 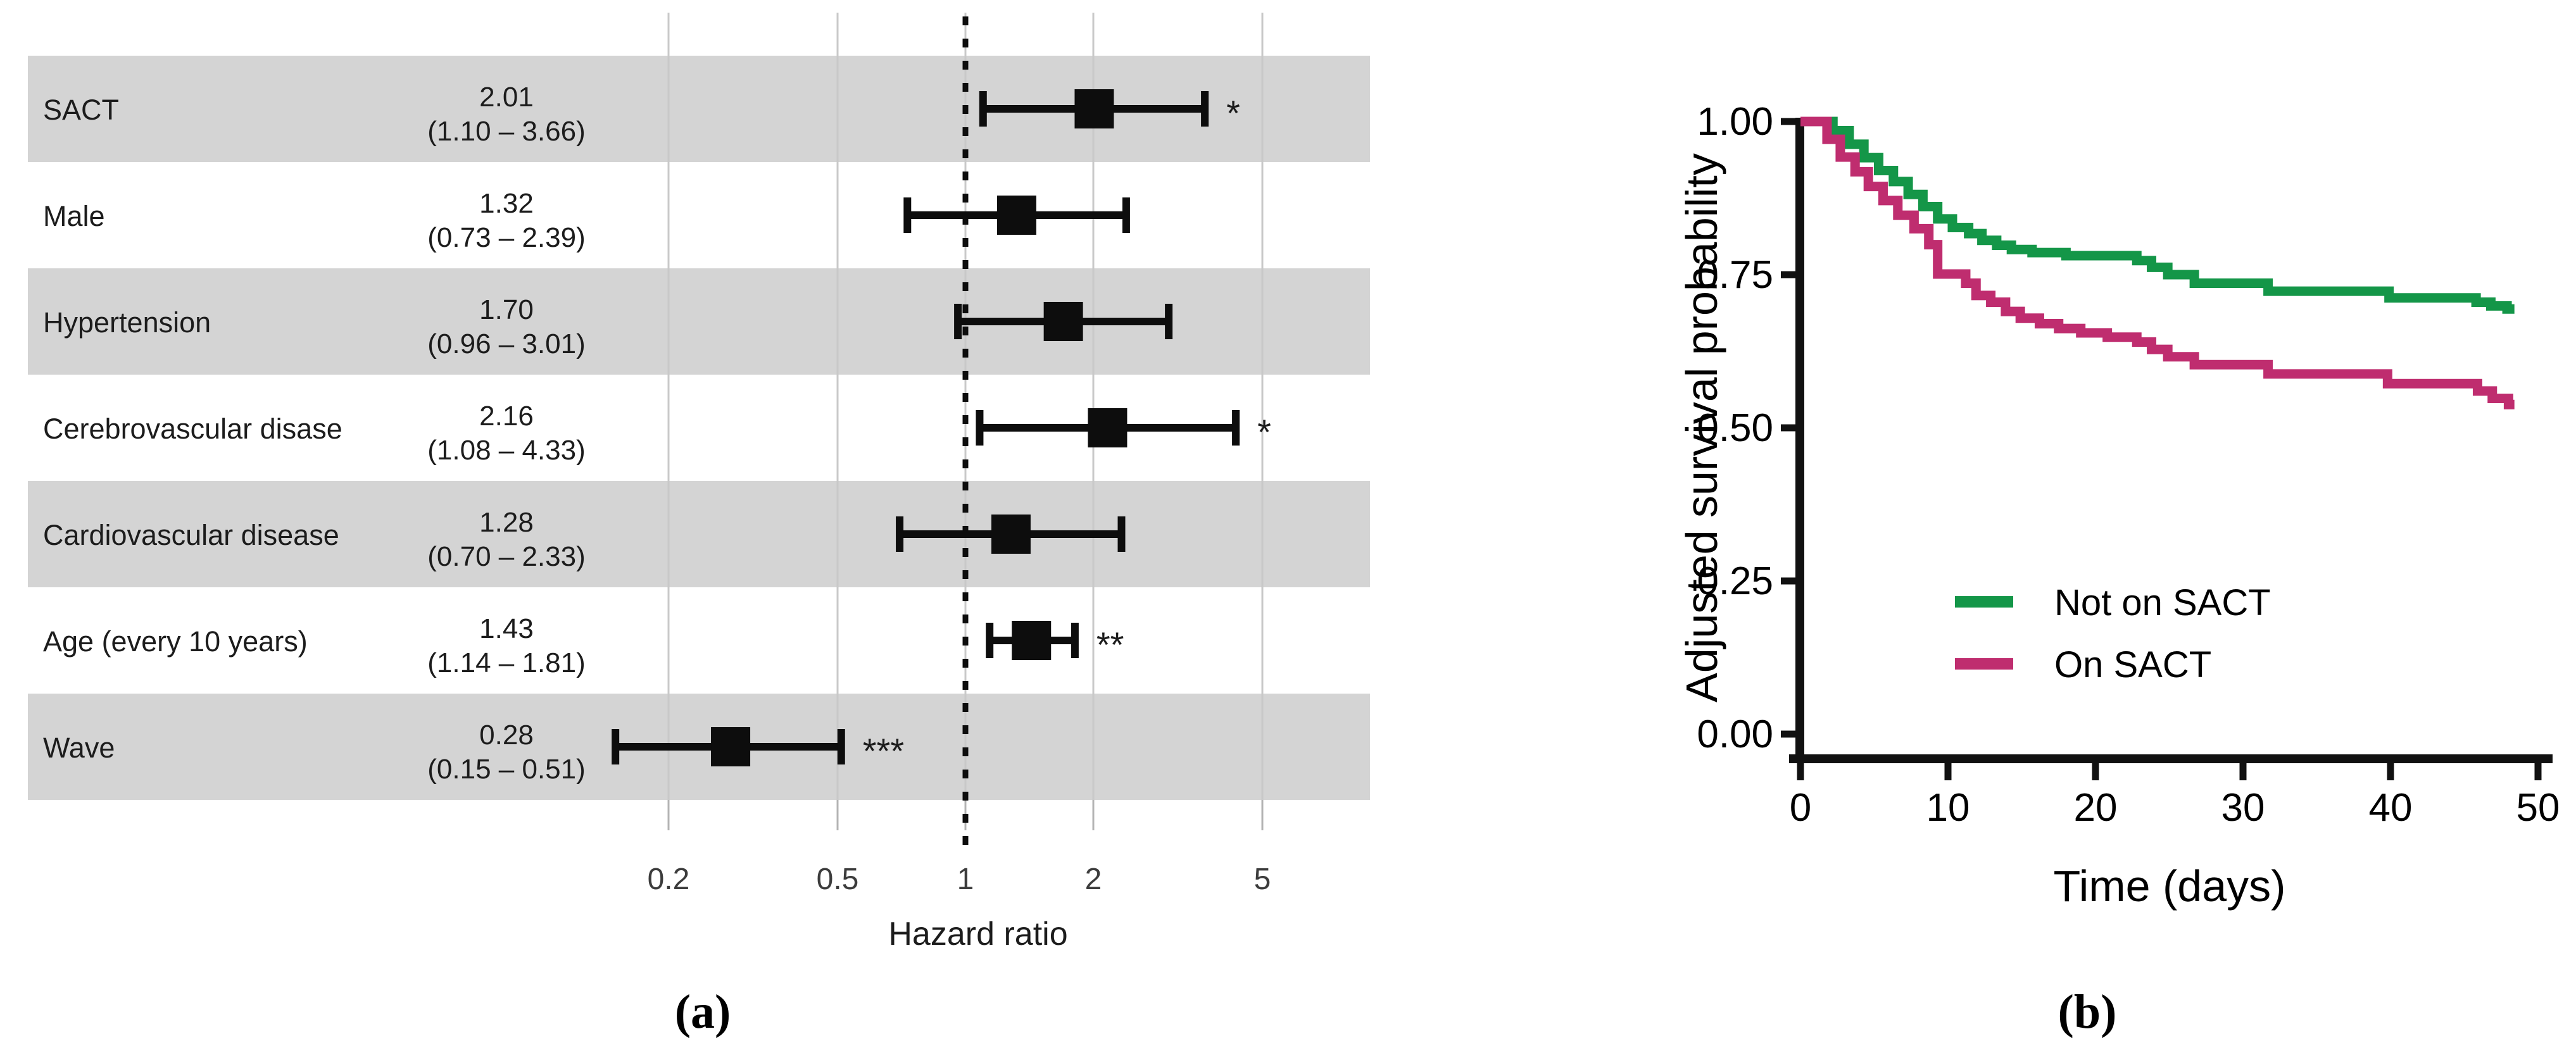 What do you see at coordinates (506, 131) in the screenshot?
I see `row-confidence-interval: (1.10 – 3.66)` at bounding box center [506, 131].